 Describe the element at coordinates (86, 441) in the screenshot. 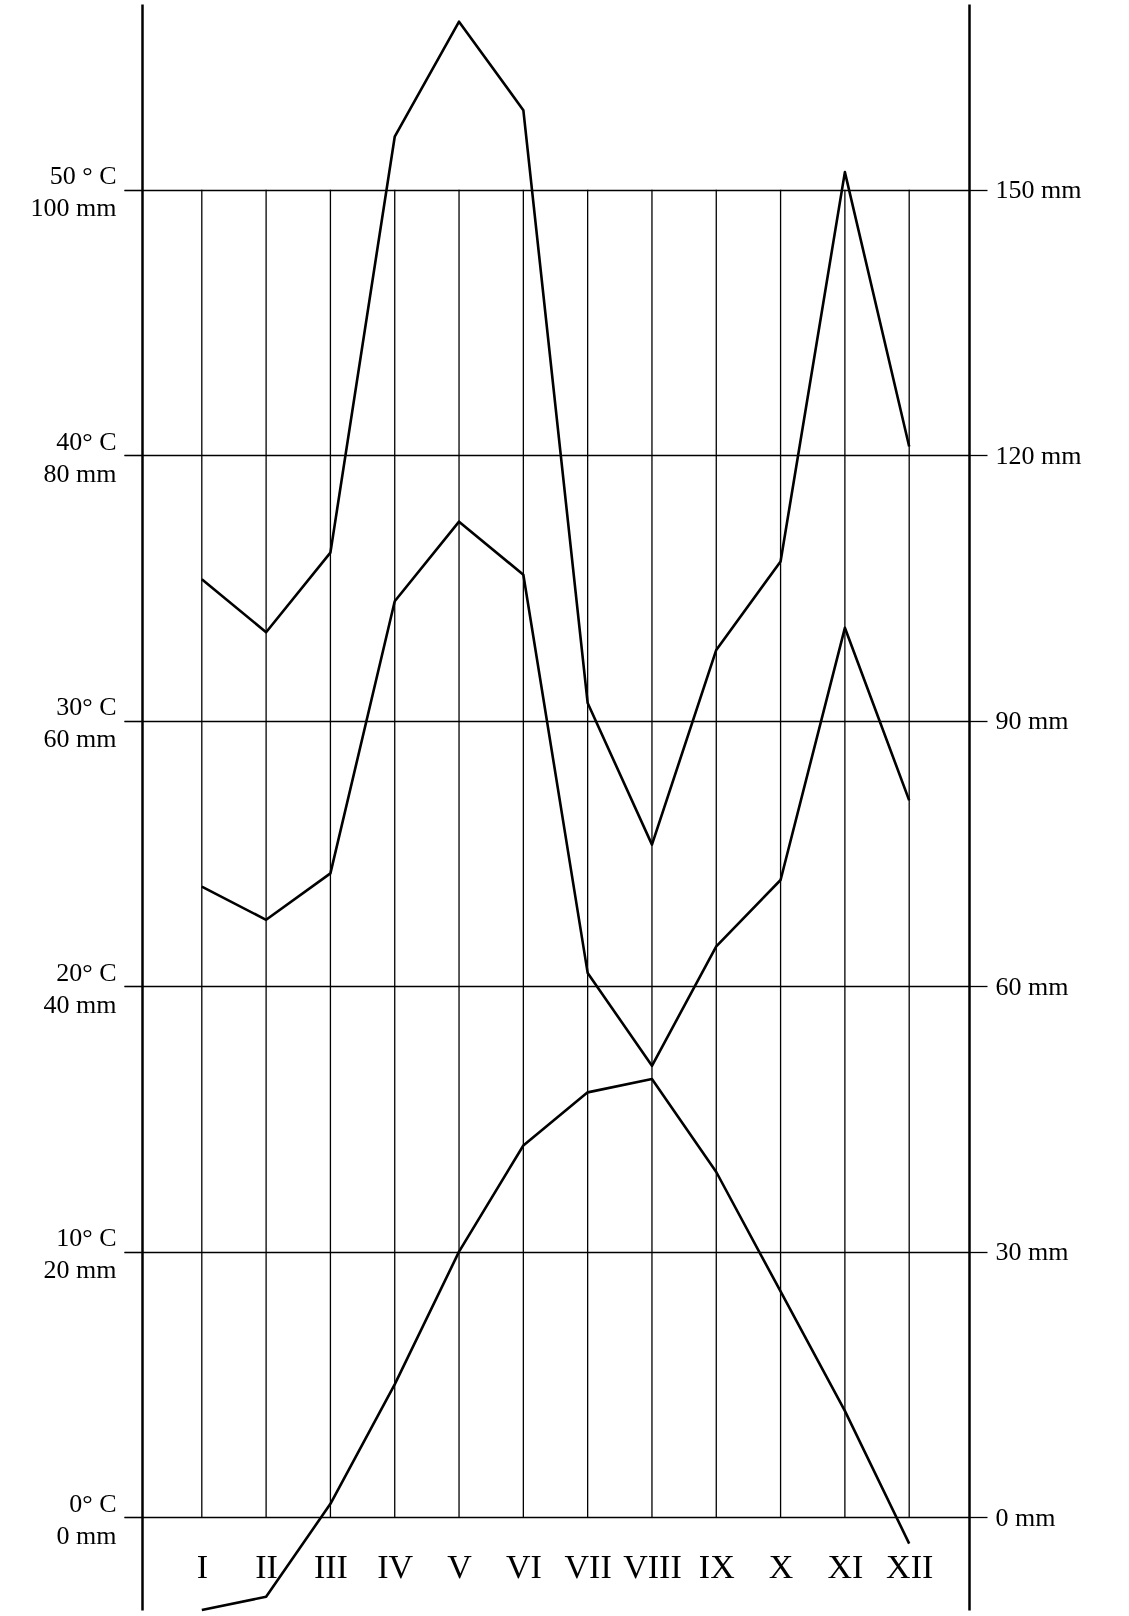

I see `y-tick-label: 40° C` at that location.